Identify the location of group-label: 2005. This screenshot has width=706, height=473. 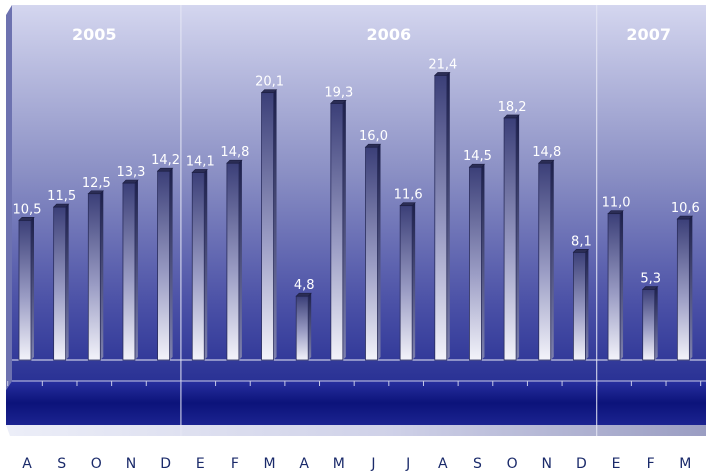
(94, 34).